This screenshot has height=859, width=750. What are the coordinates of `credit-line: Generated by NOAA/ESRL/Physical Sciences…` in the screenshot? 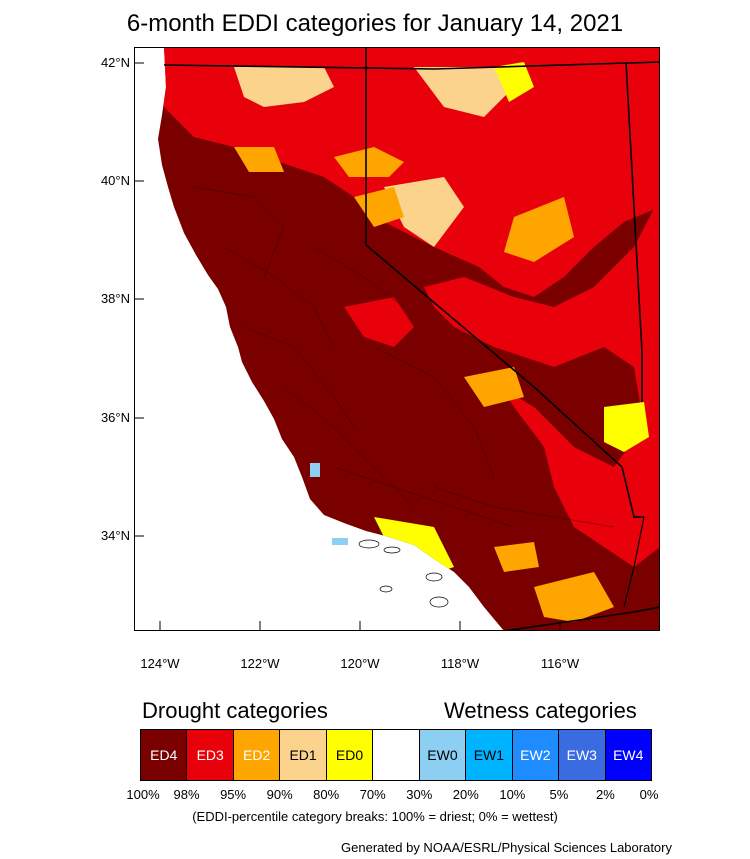 It's located at (506, 847).